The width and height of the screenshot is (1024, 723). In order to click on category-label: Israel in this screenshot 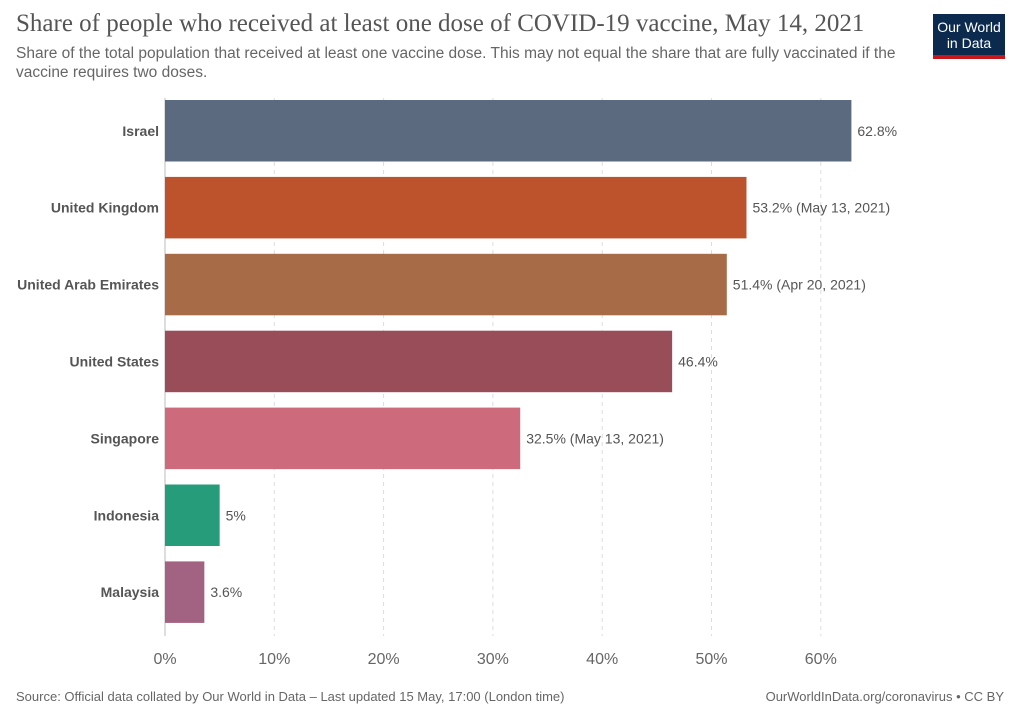, I will do `click(140, 131)`.